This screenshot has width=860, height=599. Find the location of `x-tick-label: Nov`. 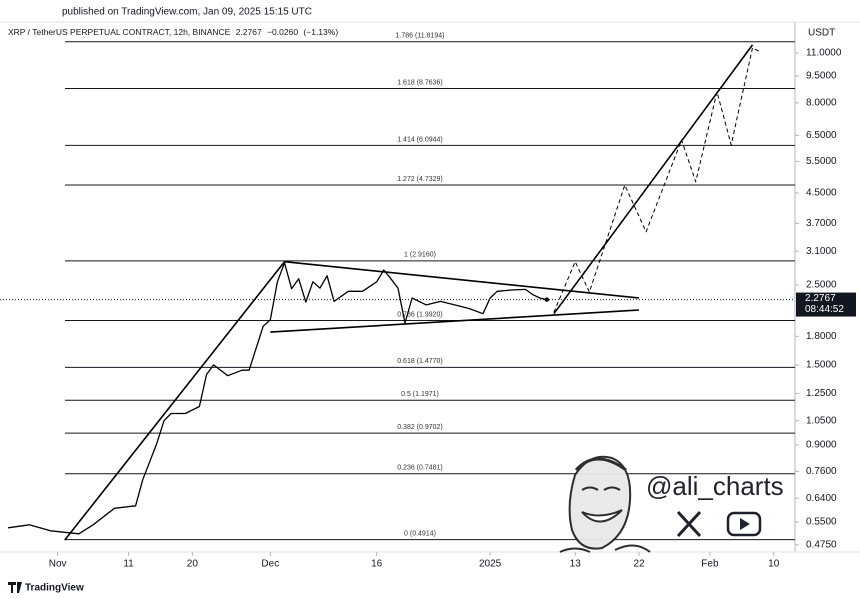

x-tick-label: Nov is located at coordinates (58, 564).